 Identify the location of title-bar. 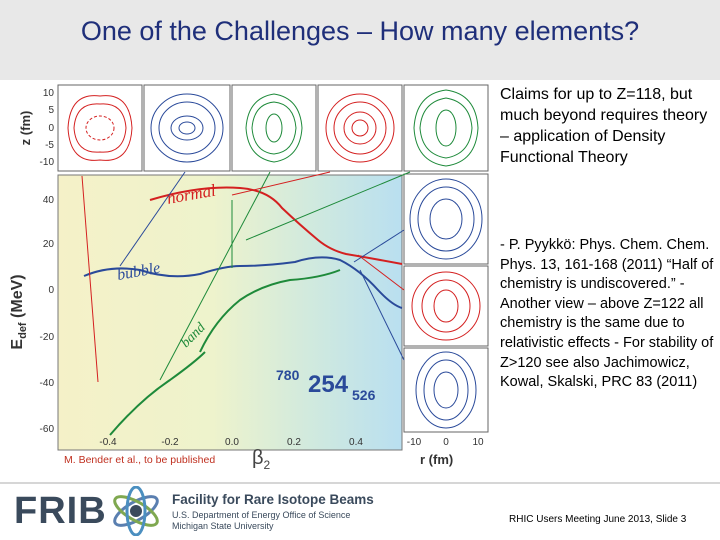
(360, 40).